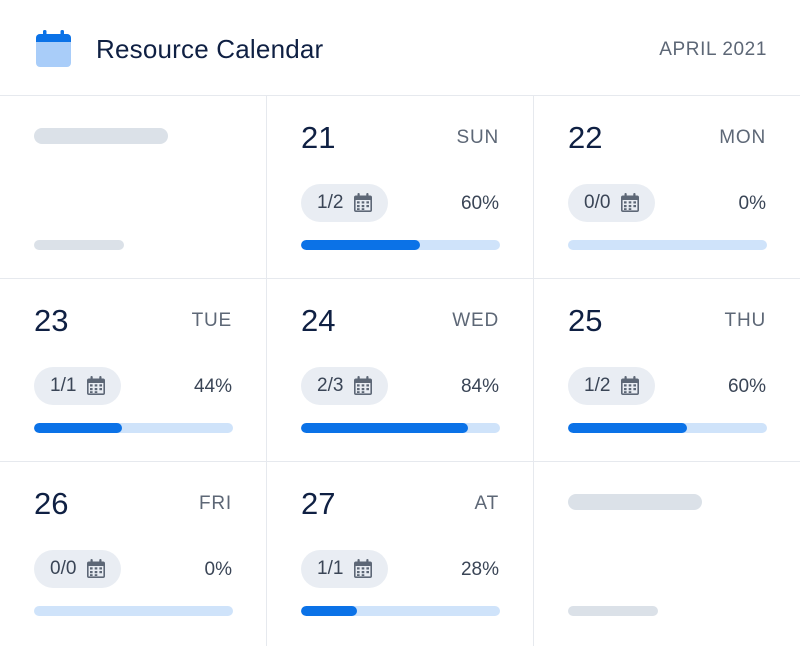  Describe the element at coordinates (211, 320) in the screenshot. I see `weekday-label: TUE` at that location.